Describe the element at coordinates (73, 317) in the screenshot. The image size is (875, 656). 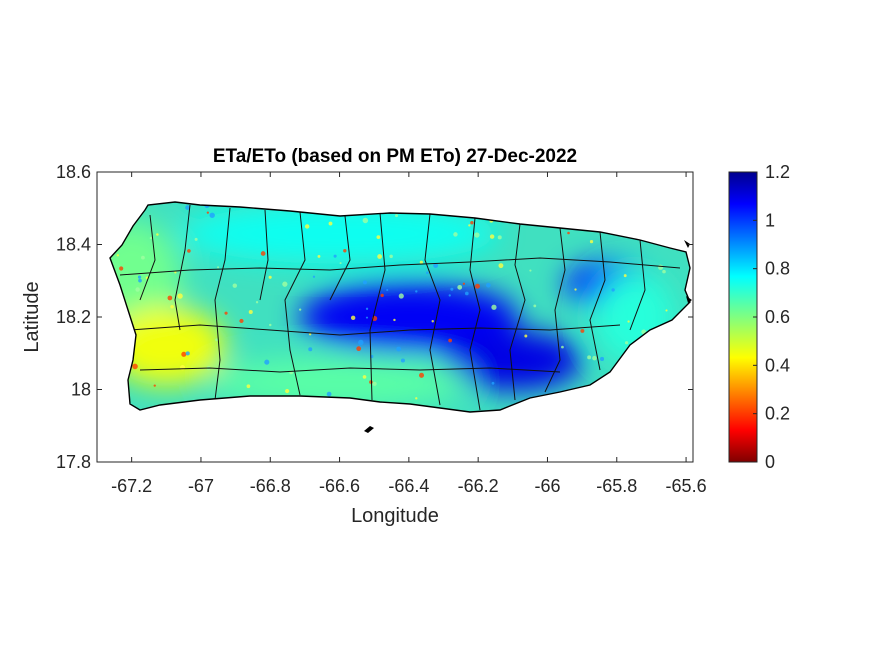
I see `y-tick-label: 18.2` at that location.